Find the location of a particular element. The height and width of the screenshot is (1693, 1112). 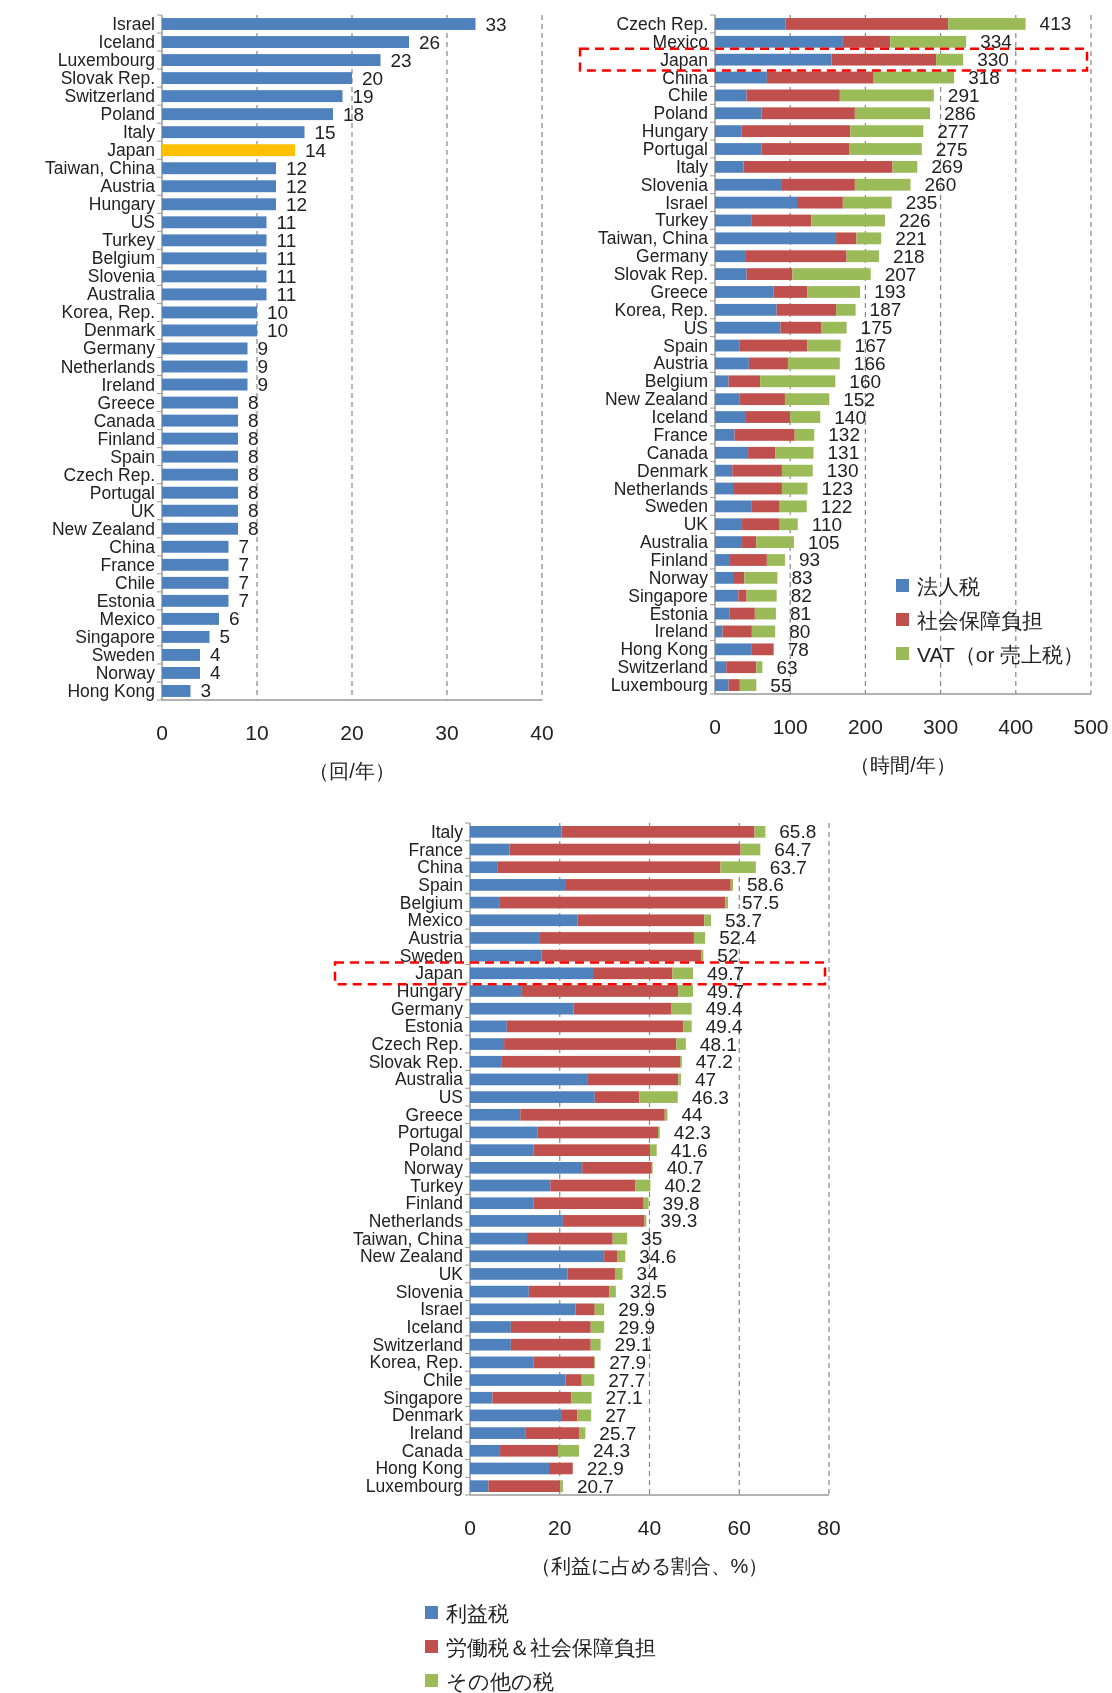

y-tick-label: Sweden is located at coordinates (676, 506).